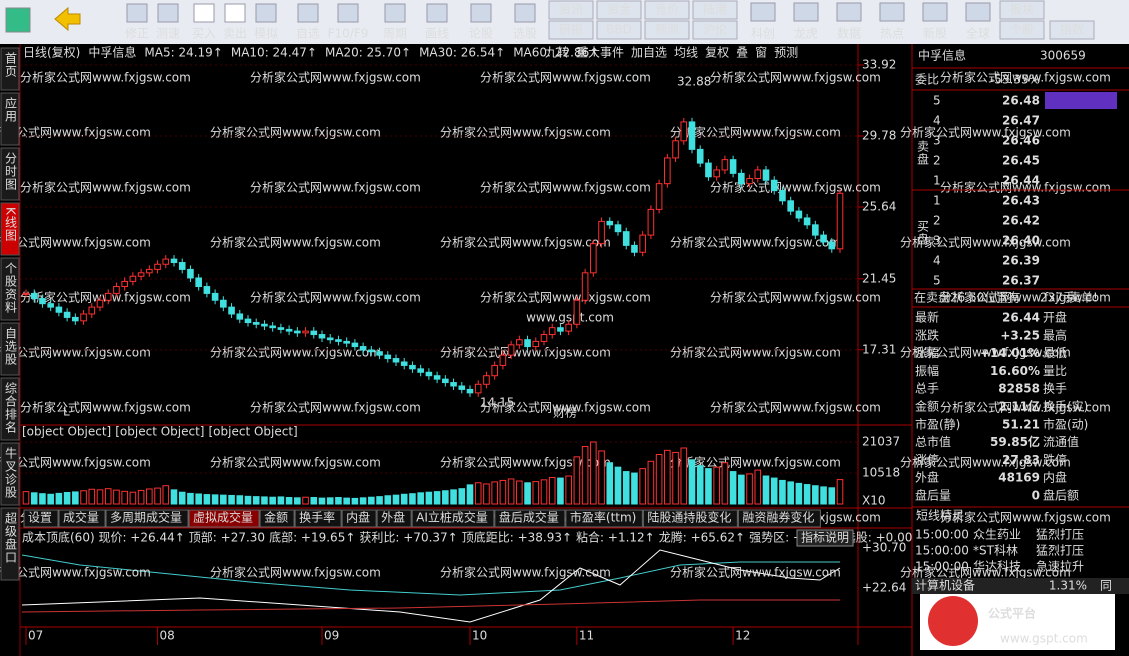 The height and width of the screenshot is (656, 1129). I want to click on tab: 市盈率(ttm), so click(603, 517).